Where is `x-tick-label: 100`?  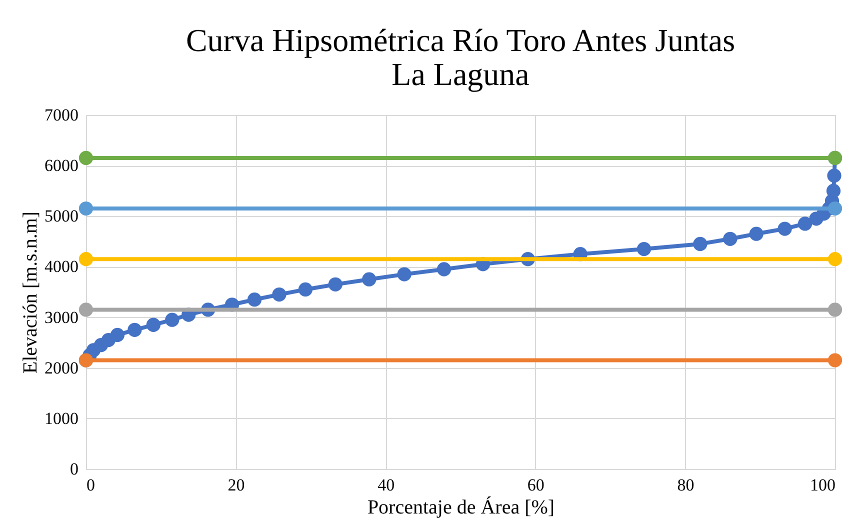 x-tick-label: 100 is located at coordinates (823, 485).